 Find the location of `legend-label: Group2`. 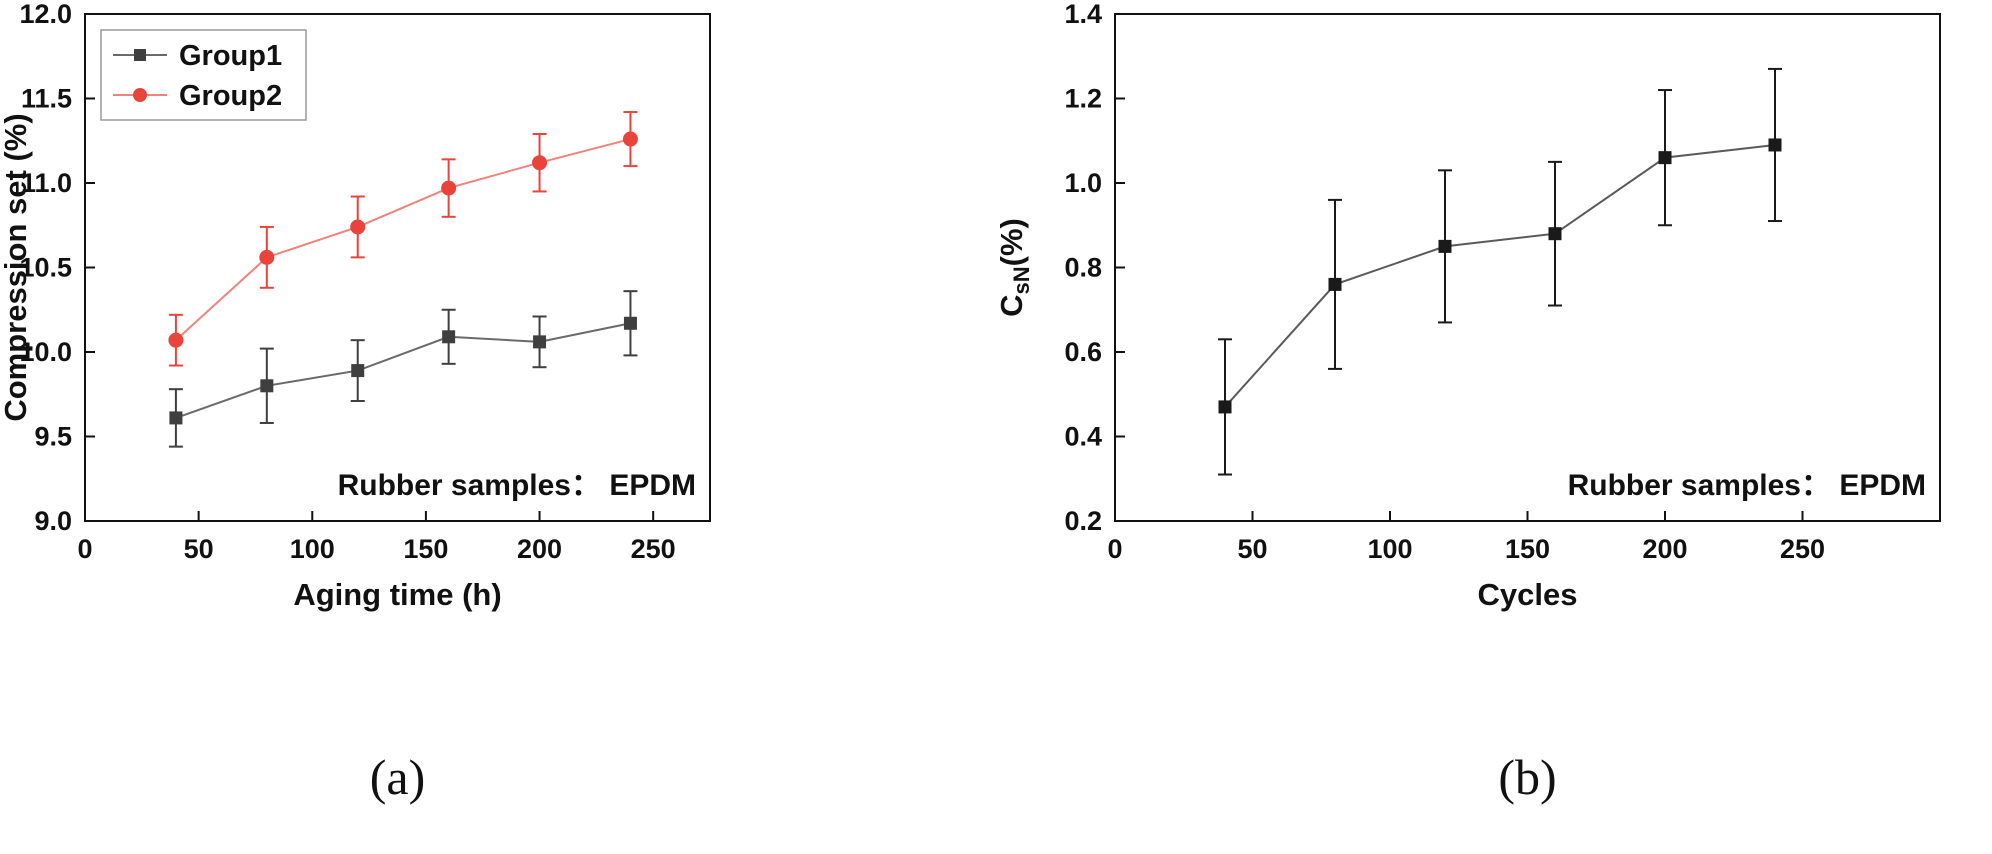

legend-label: Group2 is located at coordinates (230, 96).